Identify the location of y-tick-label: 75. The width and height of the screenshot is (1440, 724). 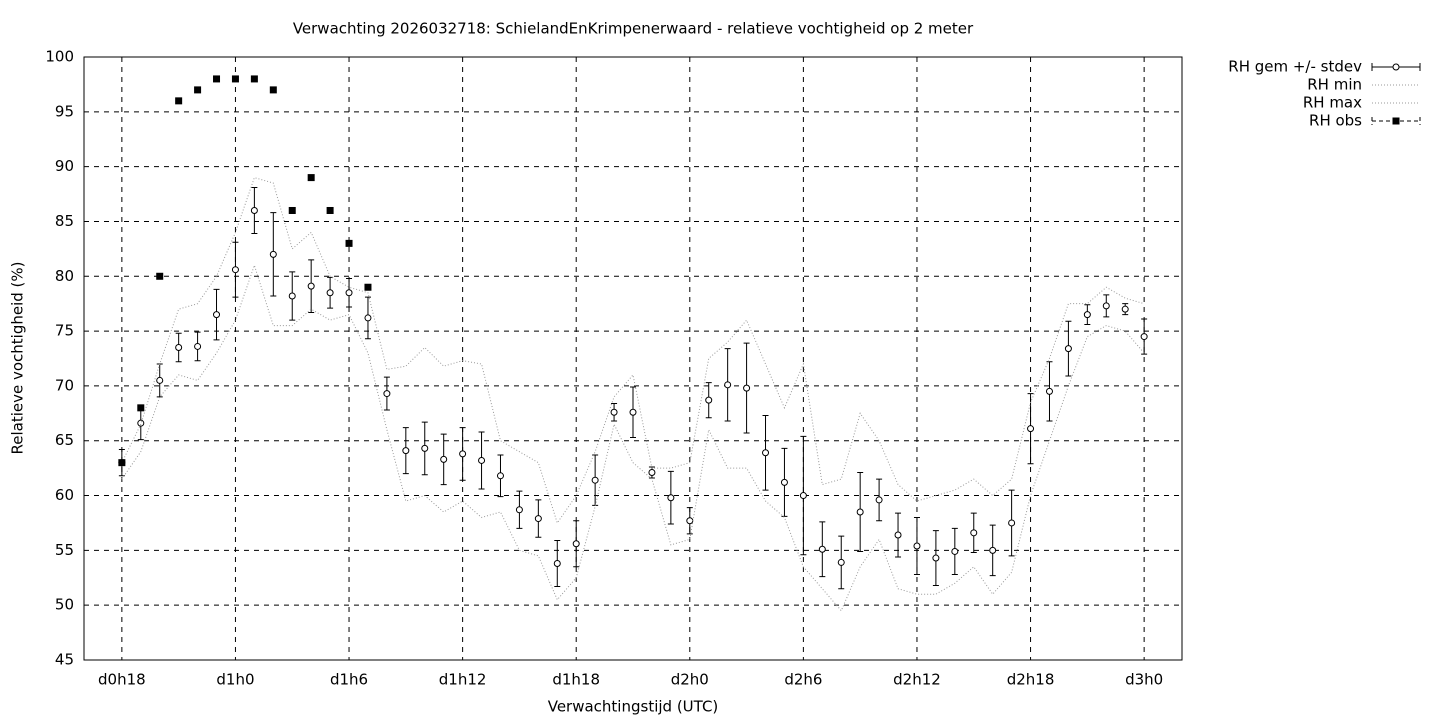
(64, 331).